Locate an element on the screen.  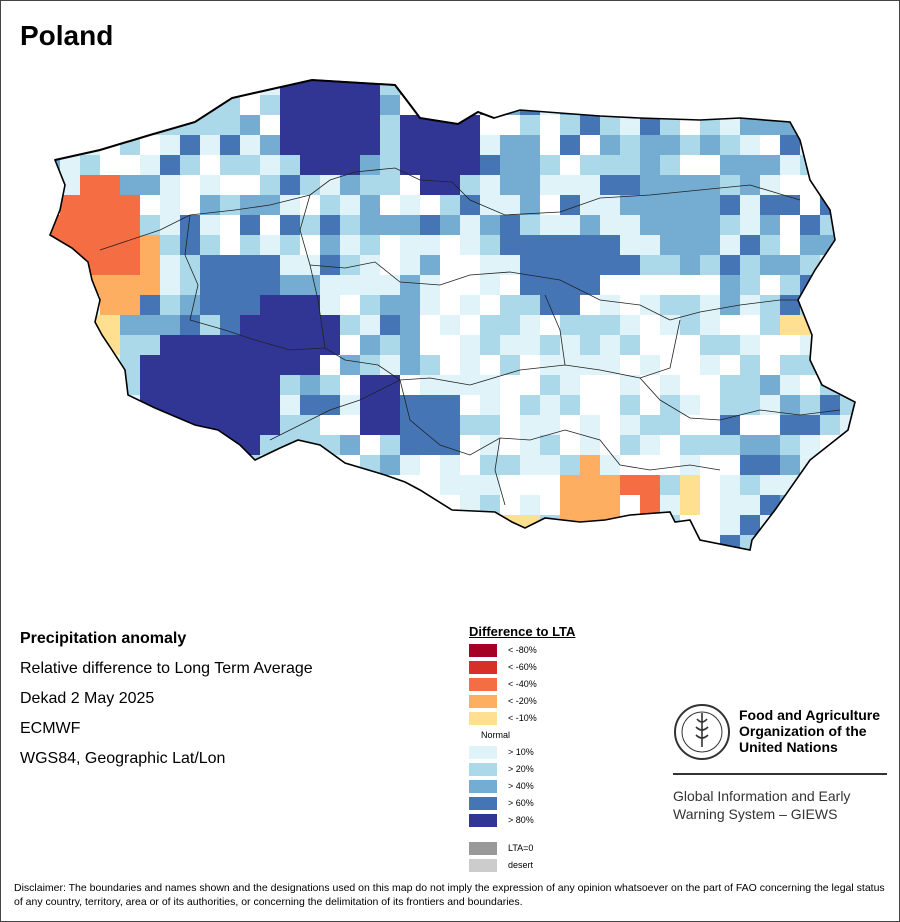
fao-name-line: Food and Agriculture is located at coordinates (810, 715).